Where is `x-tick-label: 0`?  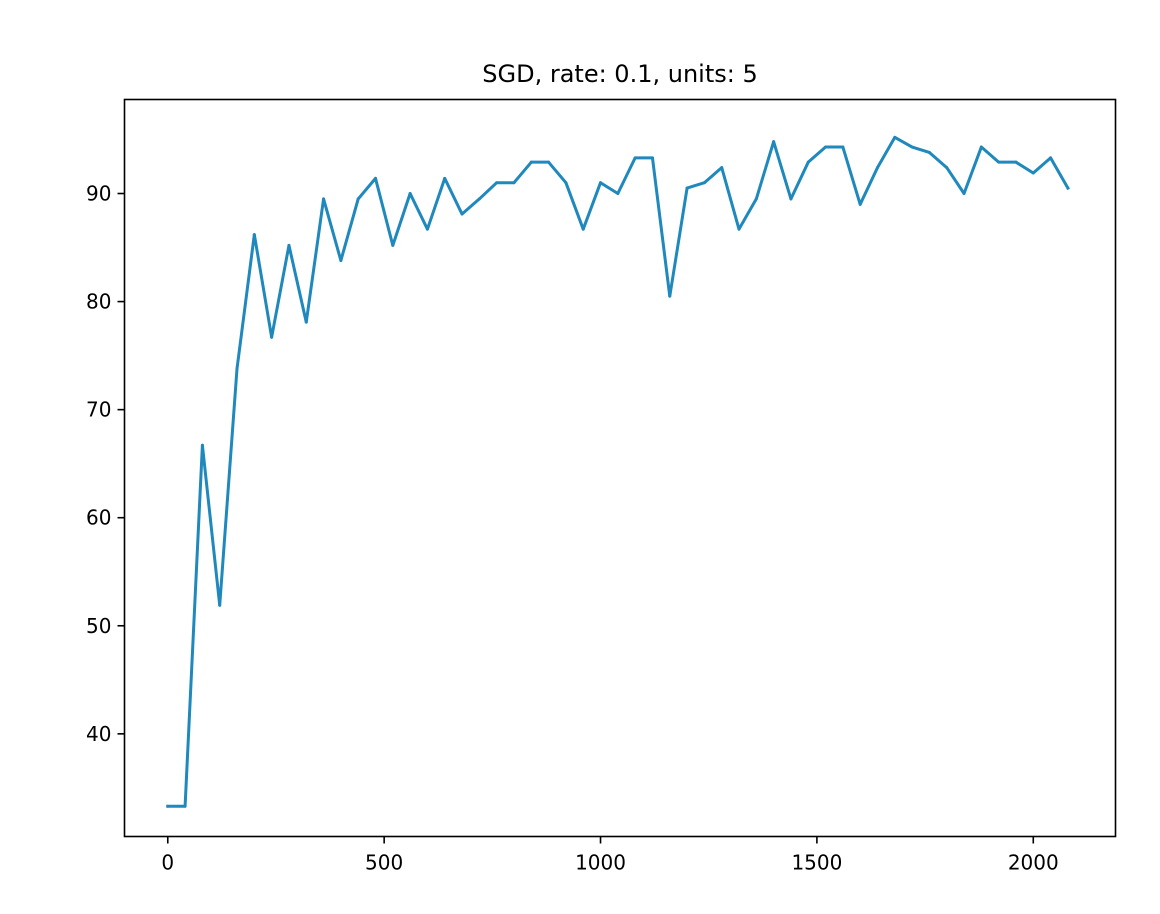
x-tick-label: 0 is located at coordinates (167, 863).